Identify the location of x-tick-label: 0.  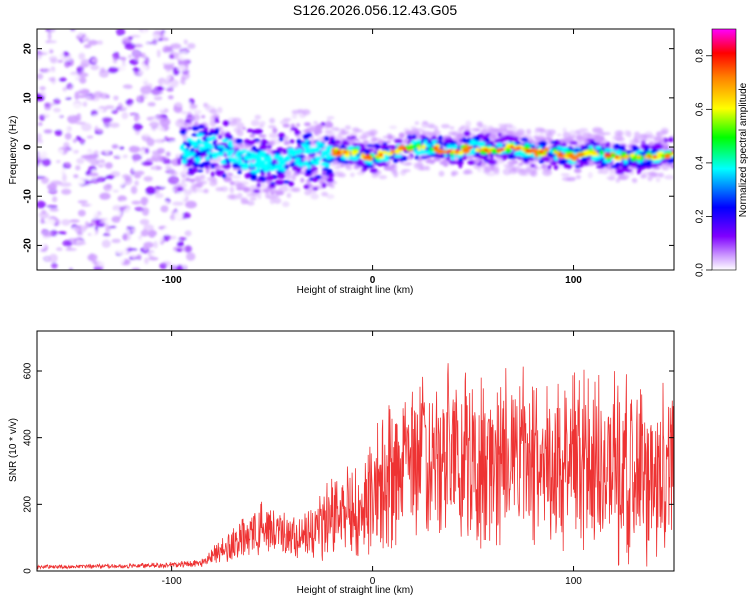
(373, 581).